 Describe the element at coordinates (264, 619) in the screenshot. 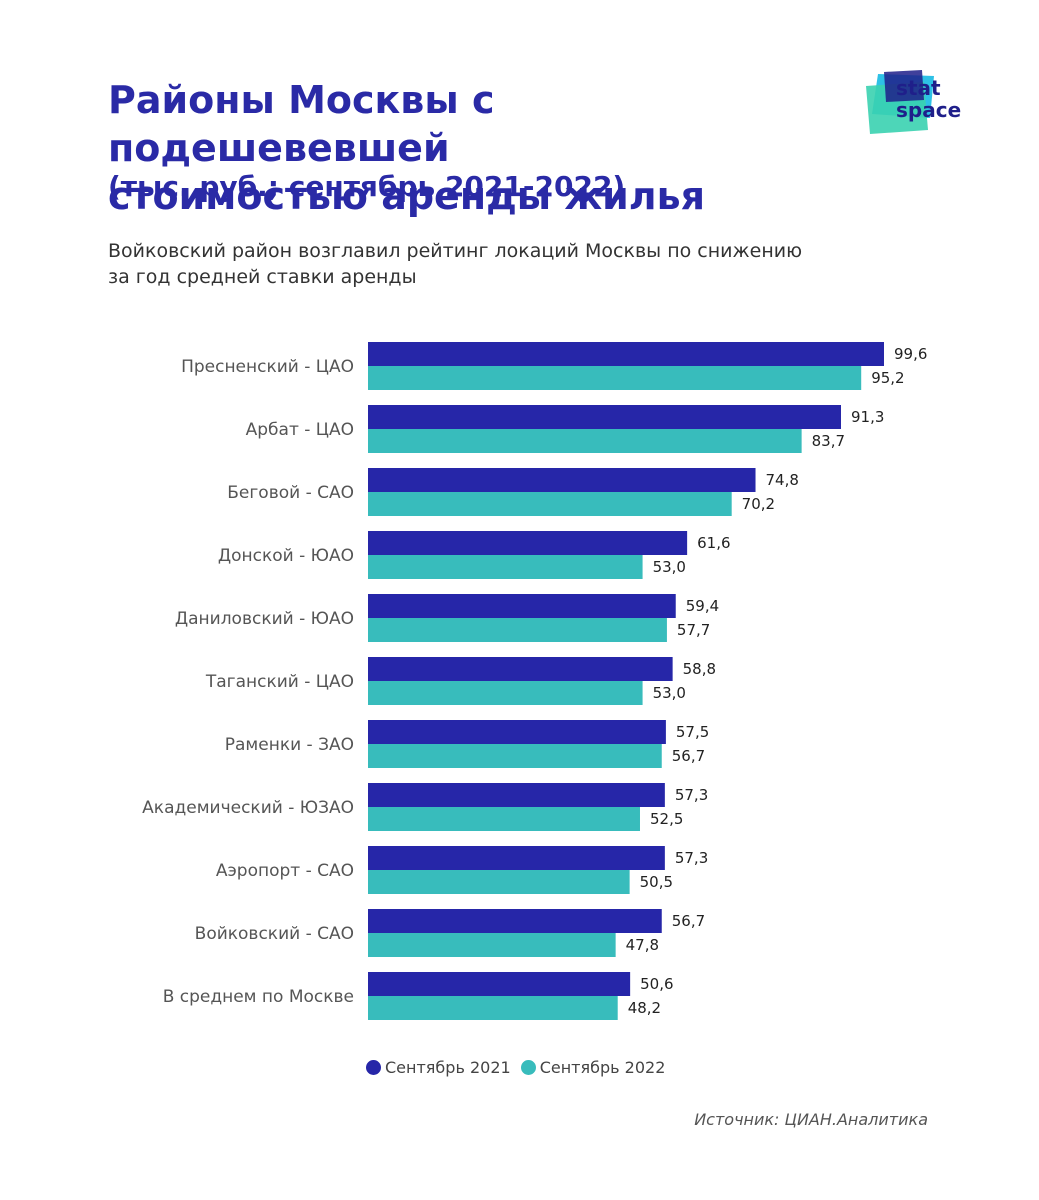

I see `category-label: Даниловский - ЮАО` at that location.